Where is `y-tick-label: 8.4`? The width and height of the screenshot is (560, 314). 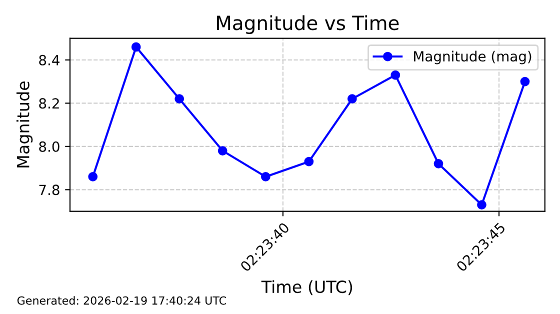
y-tick-label: 8.4 is located at coordinates (49, 60).